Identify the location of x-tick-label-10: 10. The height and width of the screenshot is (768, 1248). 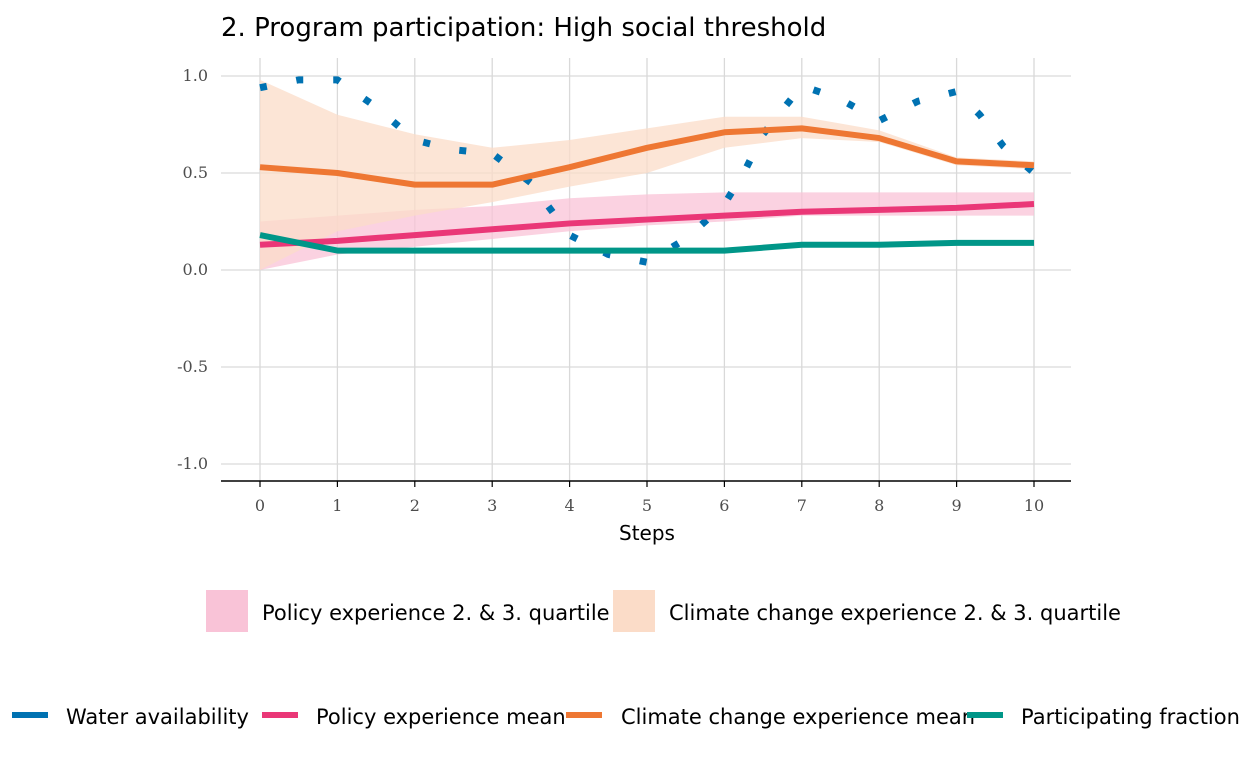
(1034, 505).